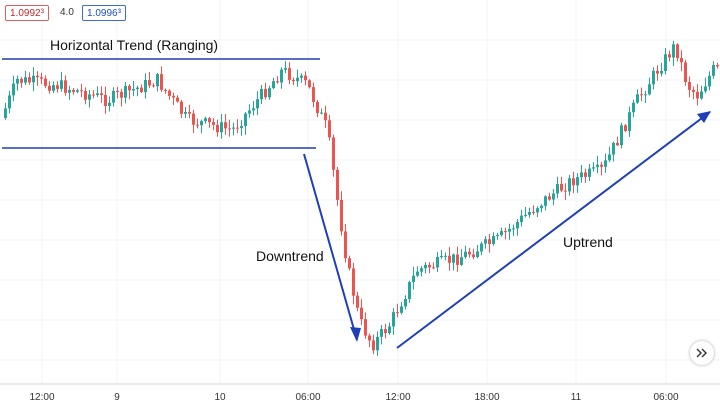 Image resolution: width=720 pixels, height=405 pixels. What do you see at coordinates (104, 13) in the screenshot?
I see `buy-price-button: 1.0996³` at bounding box center [104, 13].